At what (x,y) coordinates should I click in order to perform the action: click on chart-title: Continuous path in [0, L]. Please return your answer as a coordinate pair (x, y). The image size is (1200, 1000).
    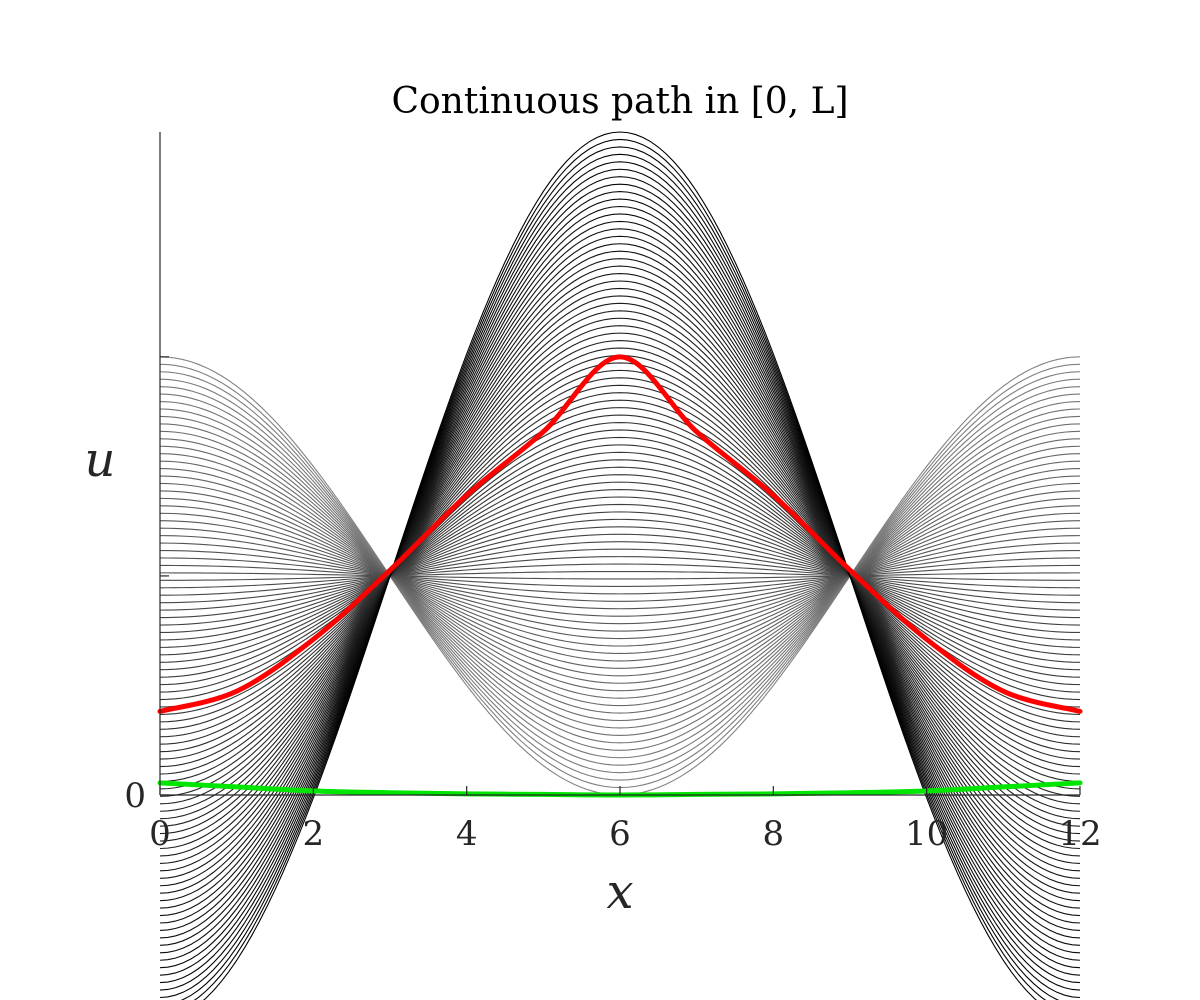
    Looking at the image, I should click on (619, 101).